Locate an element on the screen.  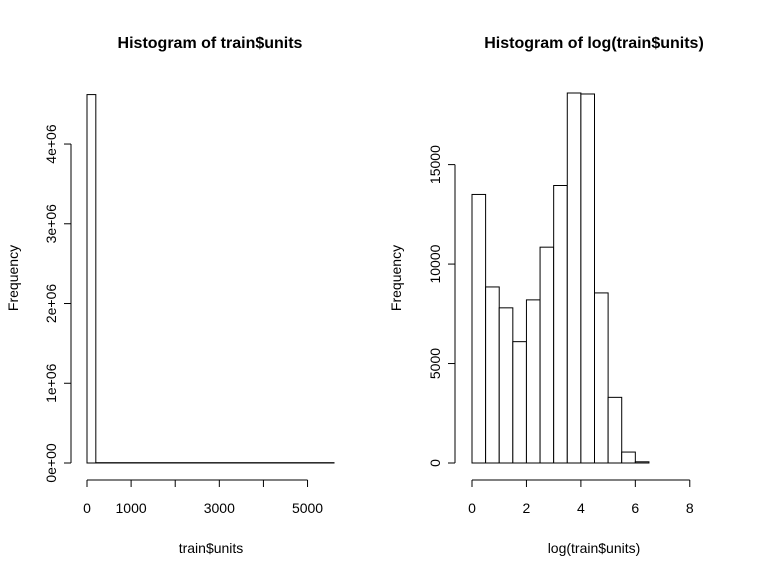
y-tick-label: 5000 is located at coordinates (435, 363).